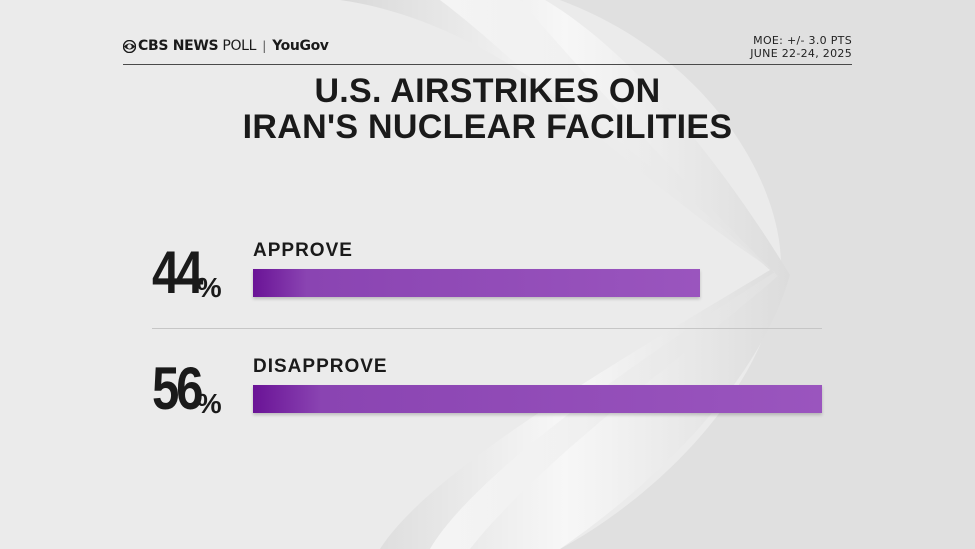  I want to click on brand-logo: CBS NEWS POLL | YouGov, so click(225, 46).